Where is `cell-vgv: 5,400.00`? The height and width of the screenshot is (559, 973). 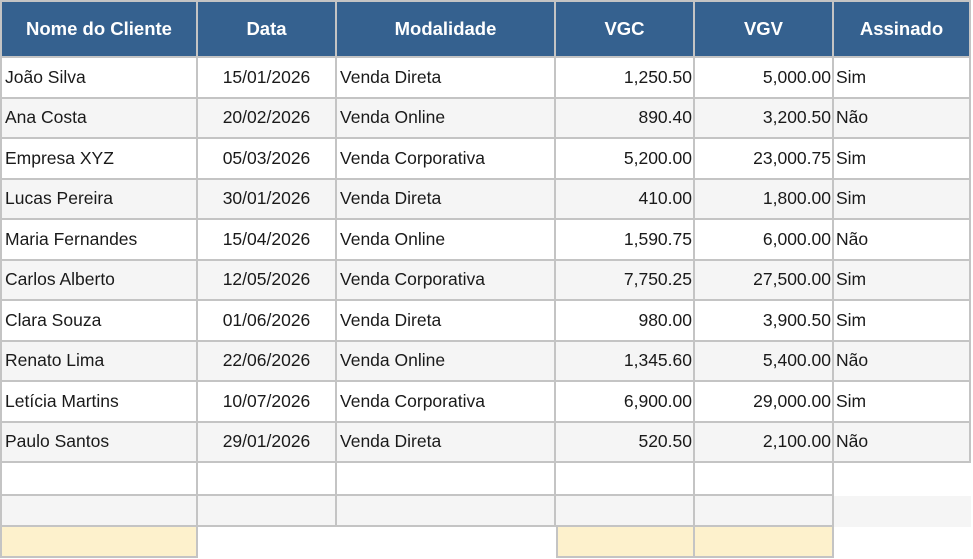 cell-vgv: 5,400.00 is located at coordinates (764, 361).